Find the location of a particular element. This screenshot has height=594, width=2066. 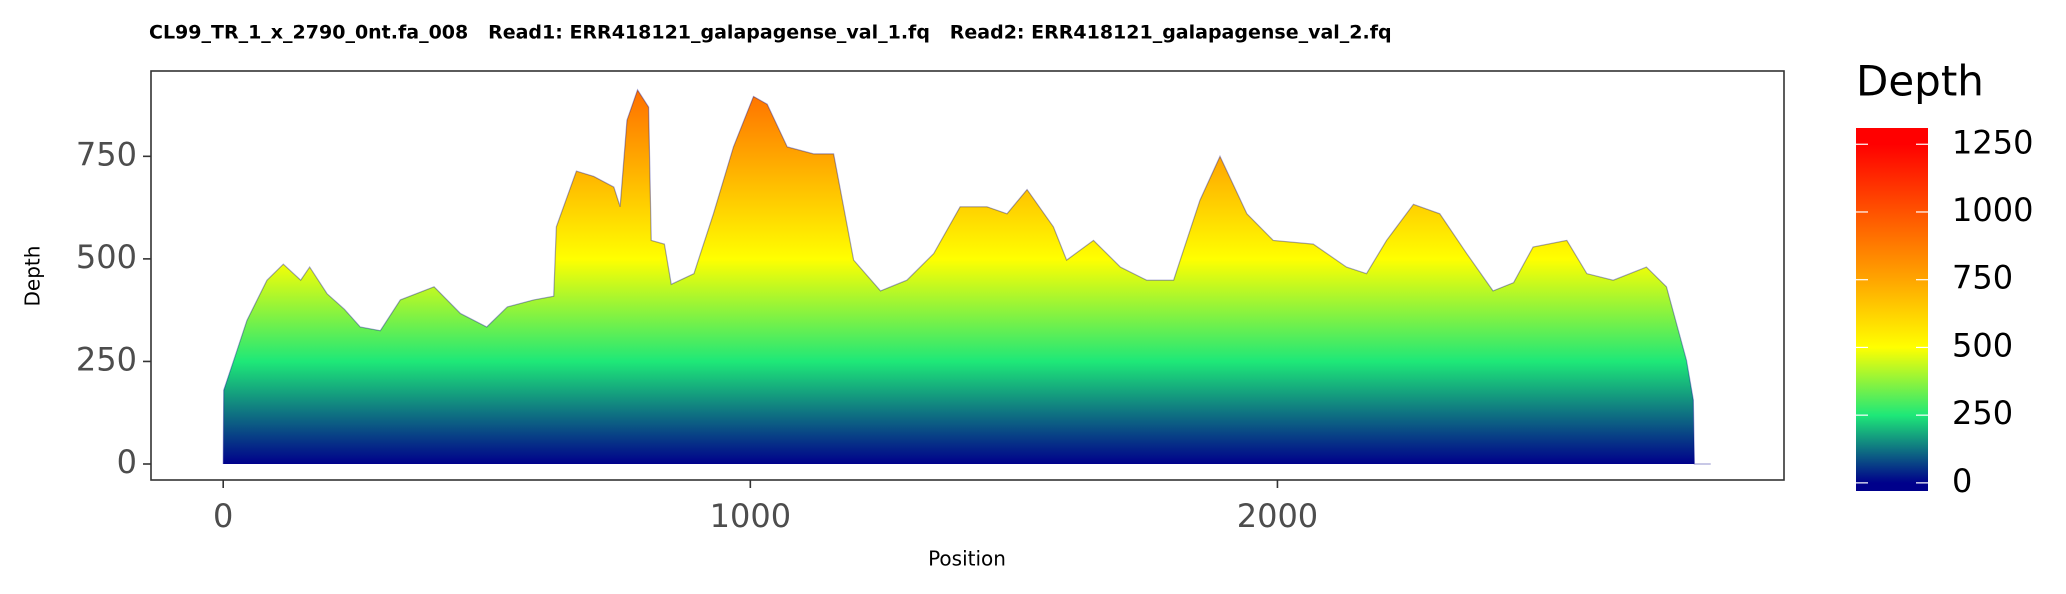

colorbar-label: 0 is located at coordinates (1962, 481).